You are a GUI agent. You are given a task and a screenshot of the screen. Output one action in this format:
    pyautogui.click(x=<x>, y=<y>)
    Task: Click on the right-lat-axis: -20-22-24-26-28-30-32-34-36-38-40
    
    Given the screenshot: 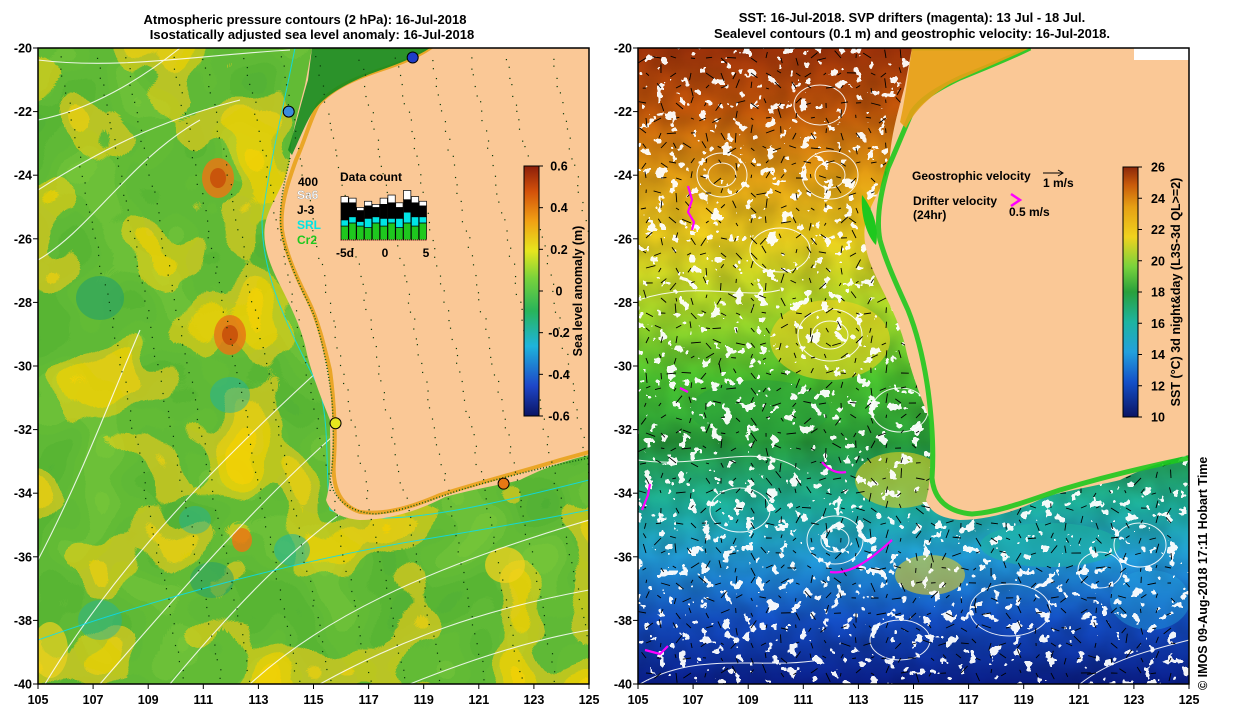 What is the action you would take?
    pyautogui.click(x=626, y=367)
    